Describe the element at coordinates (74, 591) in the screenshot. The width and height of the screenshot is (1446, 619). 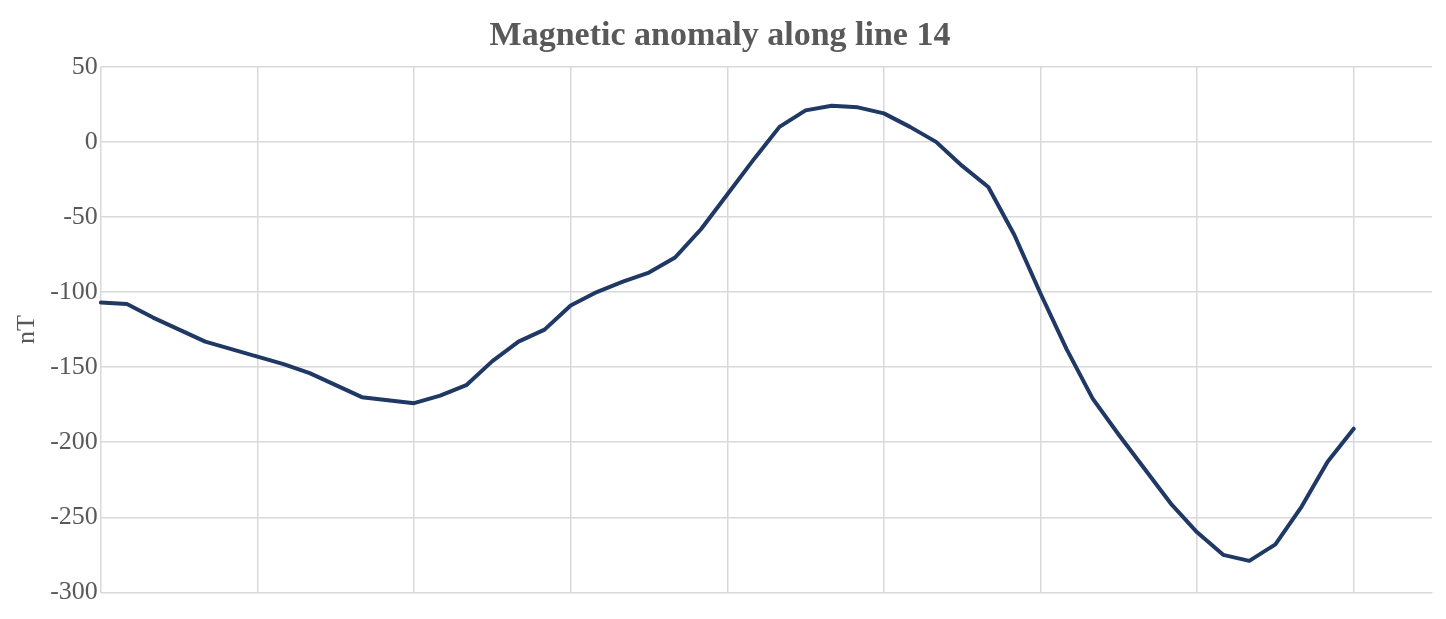
I see `y-tick-label: -300` at that location.